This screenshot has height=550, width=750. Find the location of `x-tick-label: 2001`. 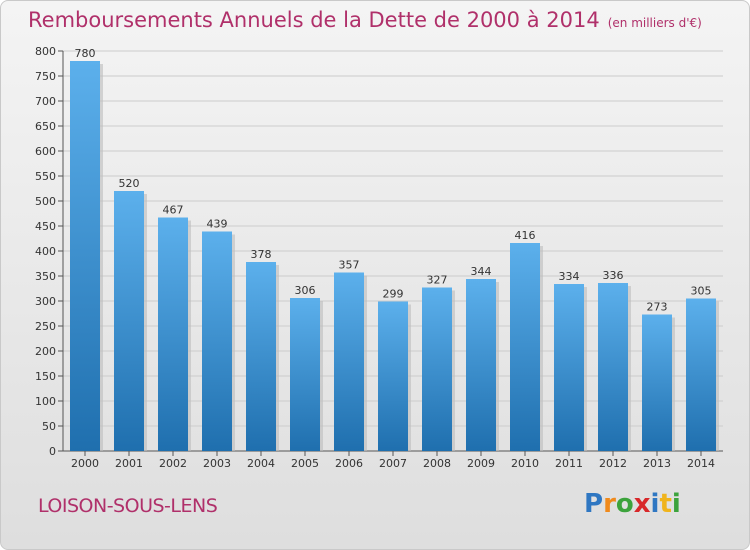

x-tick-label: 2001 is located at coordinates (129, 463).